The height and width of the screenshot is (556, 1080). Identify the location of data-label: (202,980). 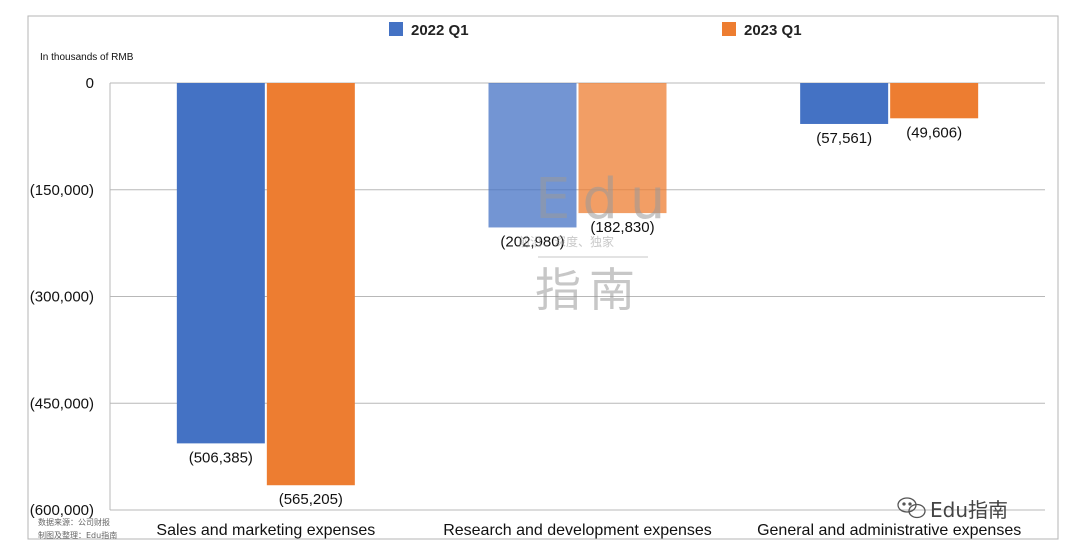
(532, 241).